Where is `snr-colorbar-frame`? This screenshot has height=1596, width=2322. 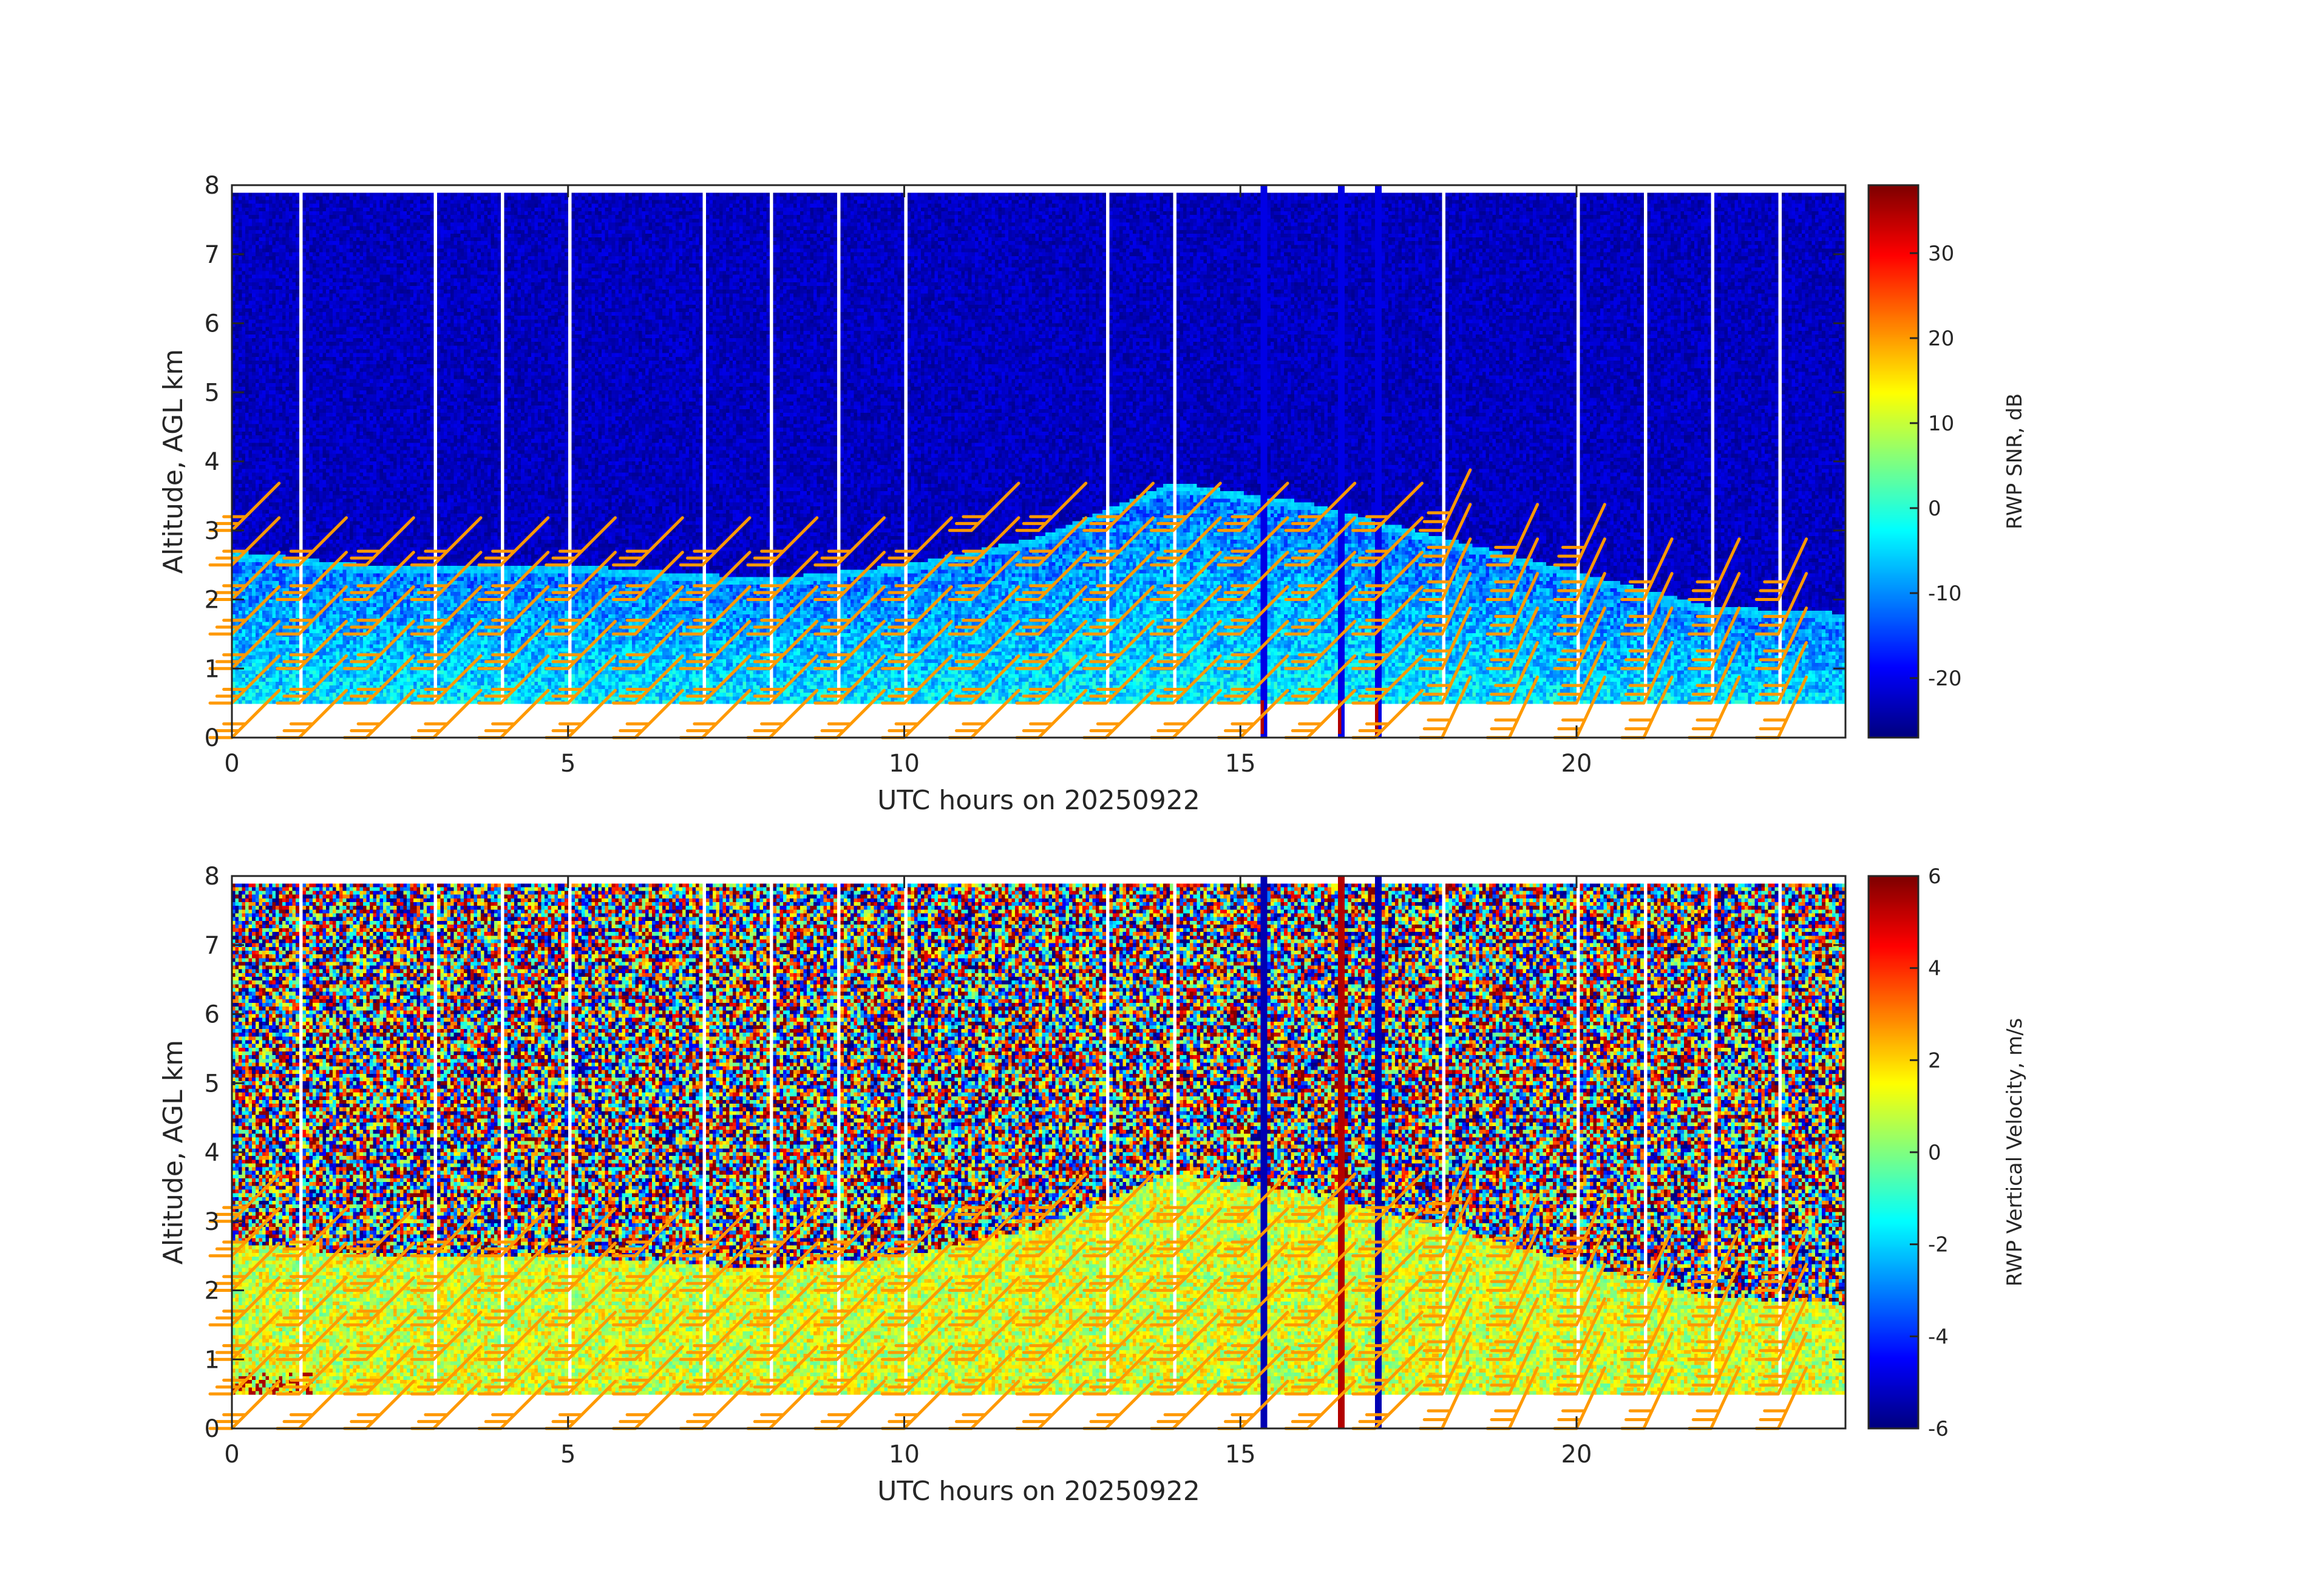 snr-colorbar-frame is located at coordinates (1893, 461).